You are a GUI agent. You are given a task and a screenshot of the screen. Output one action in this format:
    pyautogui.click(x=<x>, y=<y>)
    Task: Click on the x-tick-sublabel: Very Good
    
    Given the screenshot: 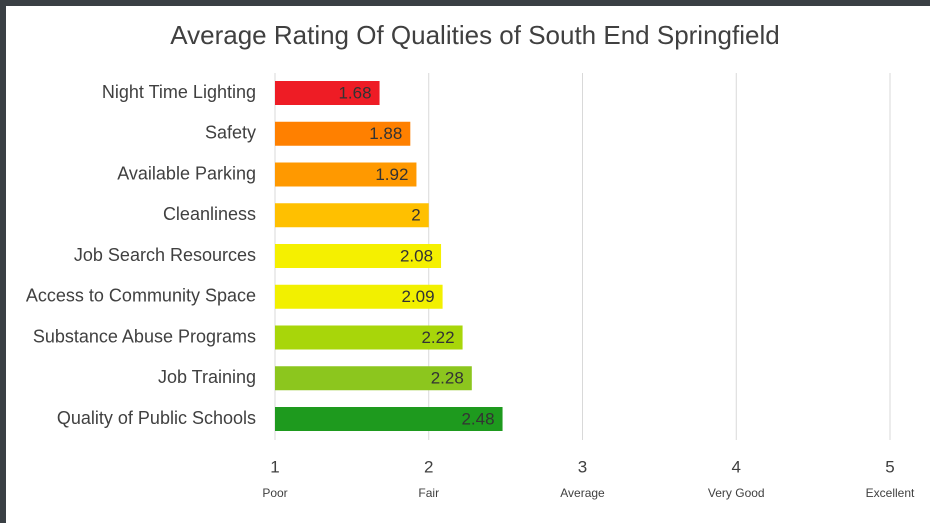 What is the action you would take?
    pyautogui.click(x=736, y=493)
    